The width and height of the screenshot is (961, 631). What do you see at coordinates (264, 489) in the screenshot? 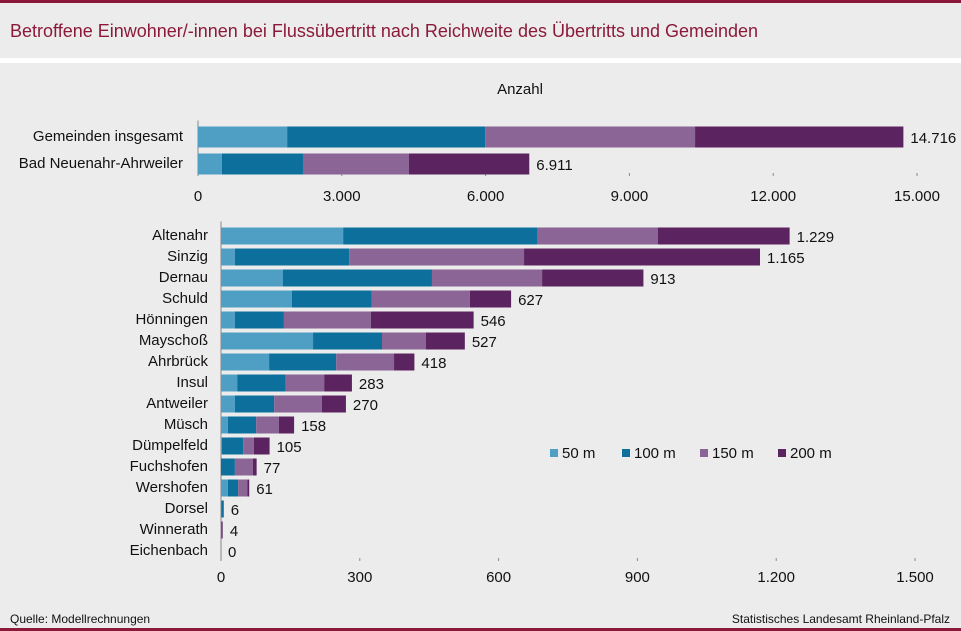
I see `total-label: 61` at bounding box center [264, 489].